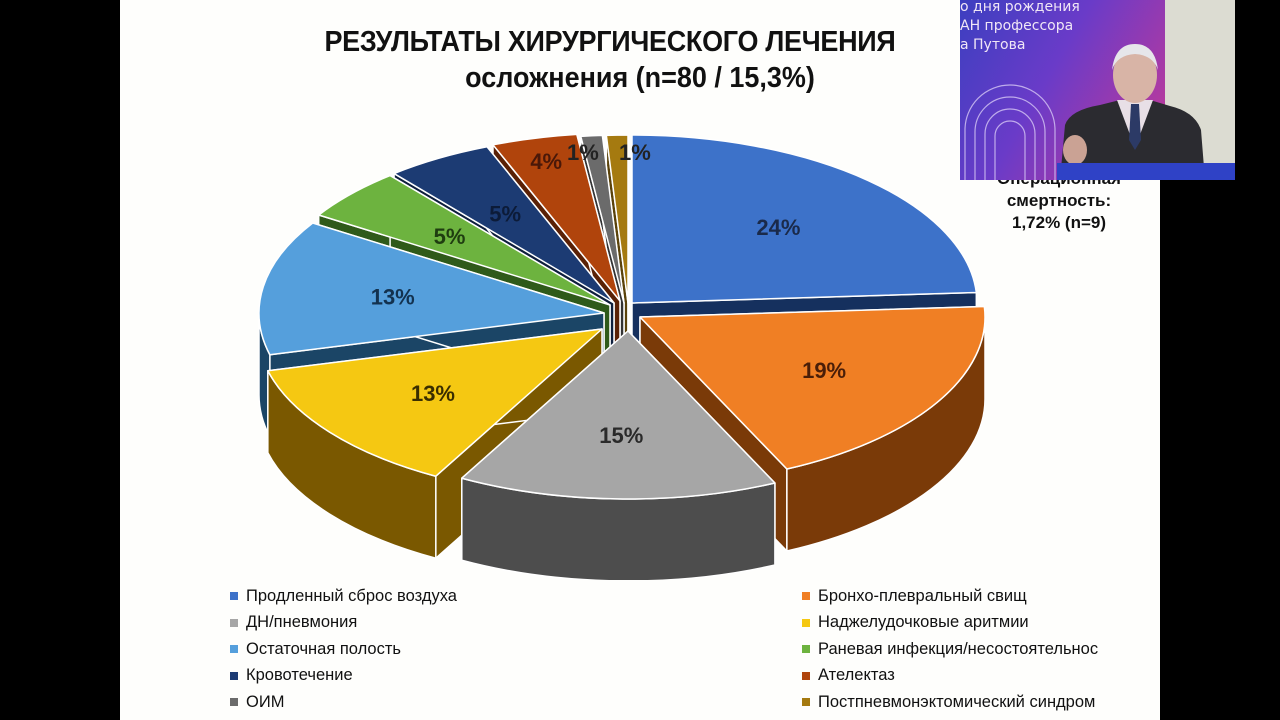 This screenshot has width=1280, height=720. Describe the element at coordinates (958, 648) in the screenshot. I see `legend-label: Раневая инфекция/несостоятельнос` at that location.